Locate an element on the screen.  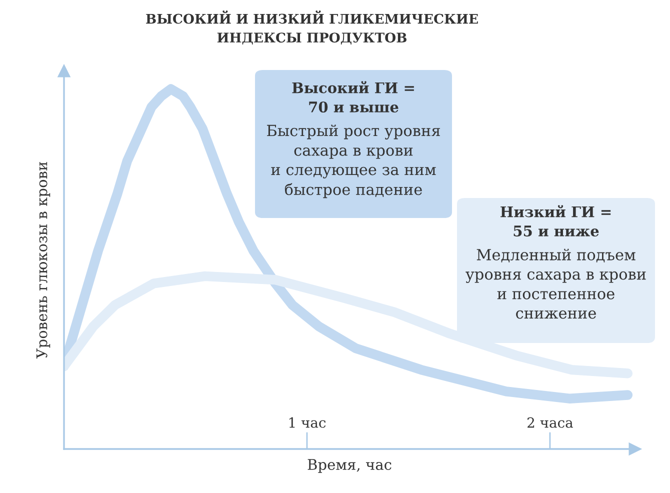
annotation: Медленный подъем уровня сахара в крови и постепенное снижение is located at coordinates (556, 283).